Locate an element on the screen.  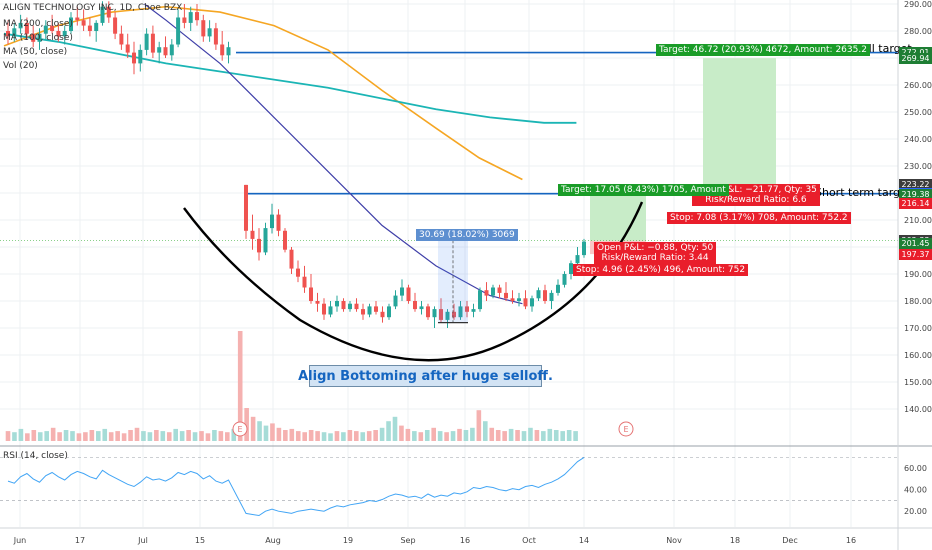
price-tick-label: 260.00 is located at coordinates (918, 85).